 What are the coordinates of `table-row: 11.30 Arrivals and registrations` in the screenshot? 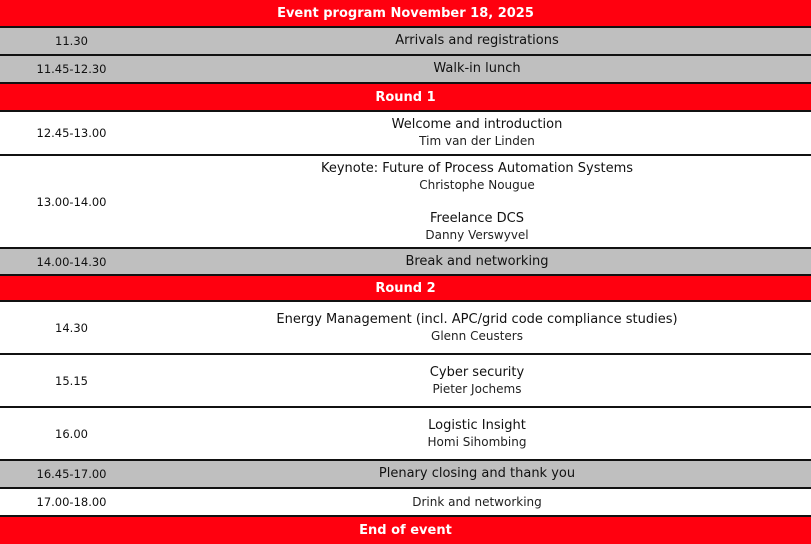 It's located at (405, 42).